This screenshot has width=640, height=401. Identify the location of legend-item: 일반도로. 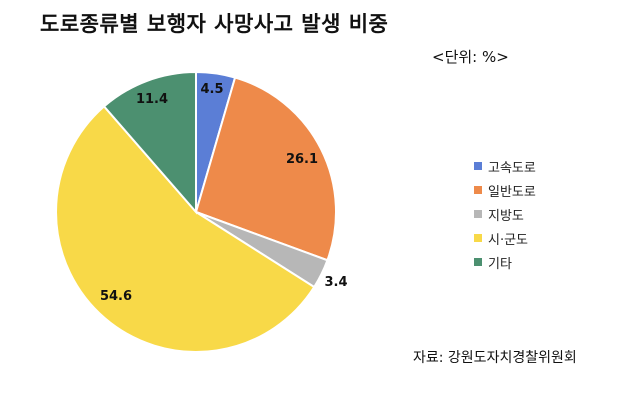
(505, 190).